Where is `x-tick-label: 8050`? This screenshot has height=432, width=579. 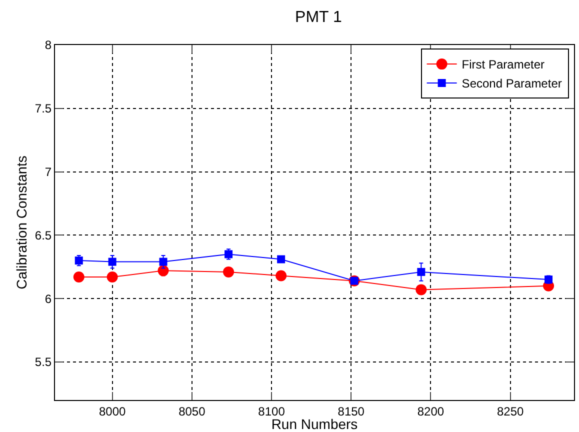 x-tick-label: 8050 is located at coordinates (192, 411).